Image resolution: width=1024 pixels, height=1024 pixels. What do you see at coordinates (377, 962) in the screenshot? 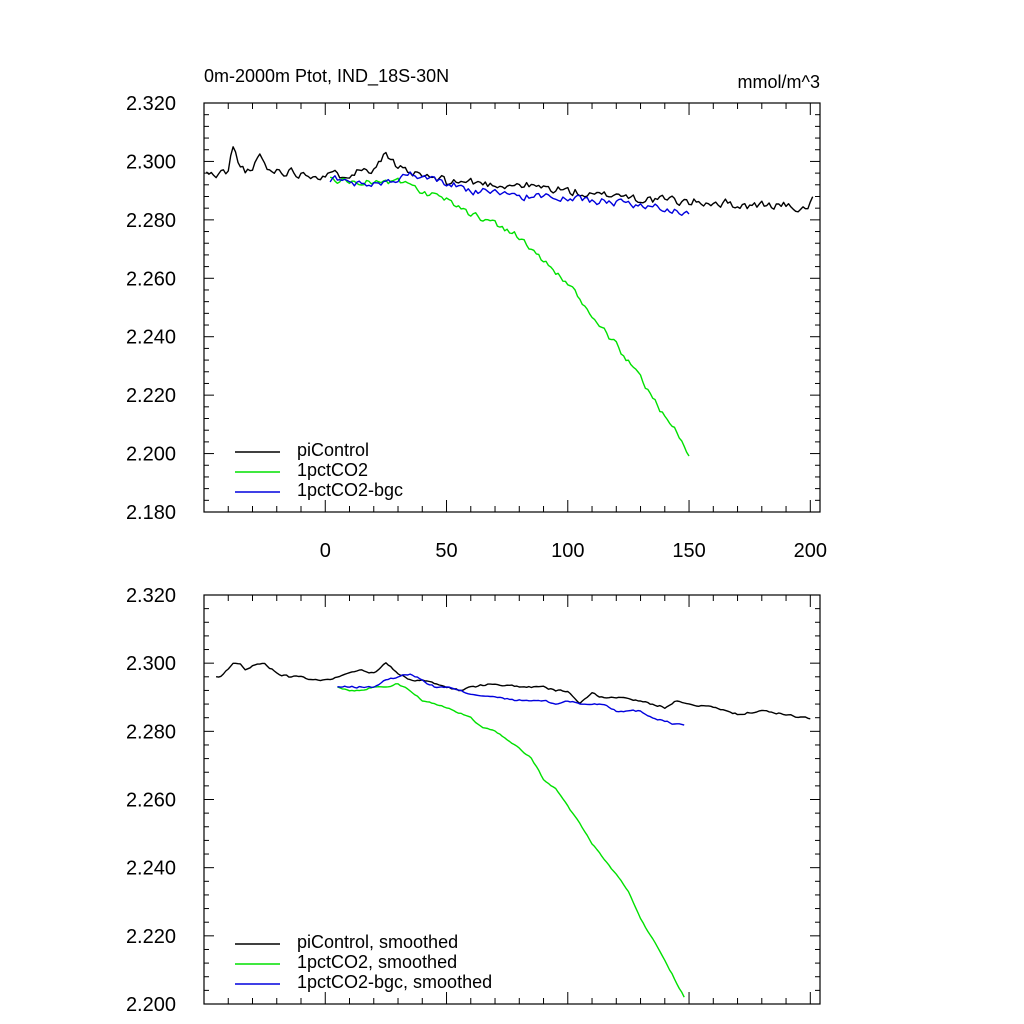
I see `legend-label: 1pctCO2, smoothed` at bounding box center [377, 962].